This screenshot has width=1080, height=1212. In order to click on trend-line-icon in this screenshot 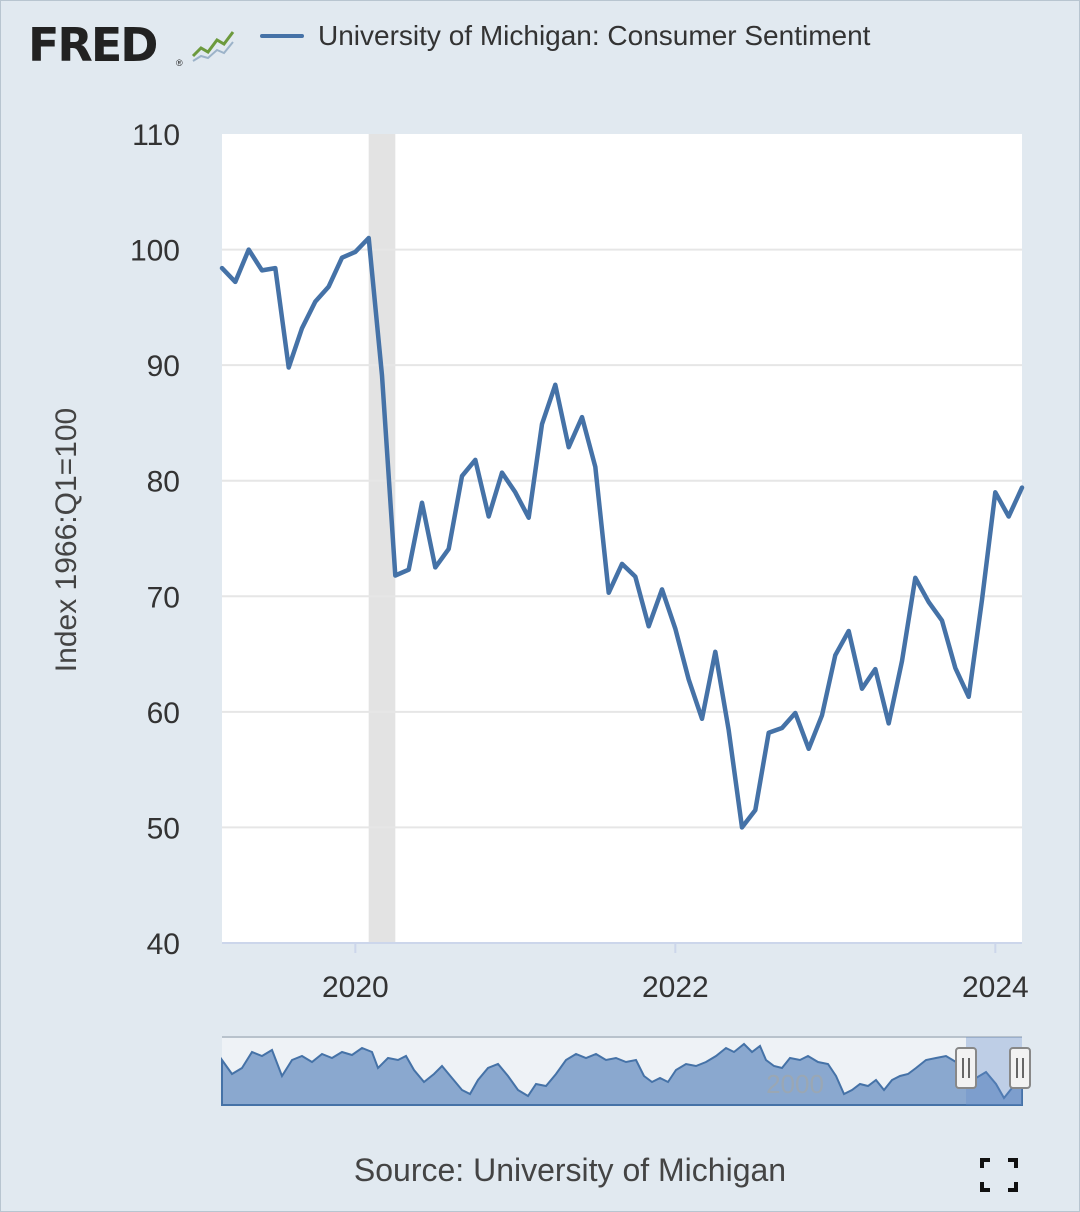, I will do `click(213, 45)`.